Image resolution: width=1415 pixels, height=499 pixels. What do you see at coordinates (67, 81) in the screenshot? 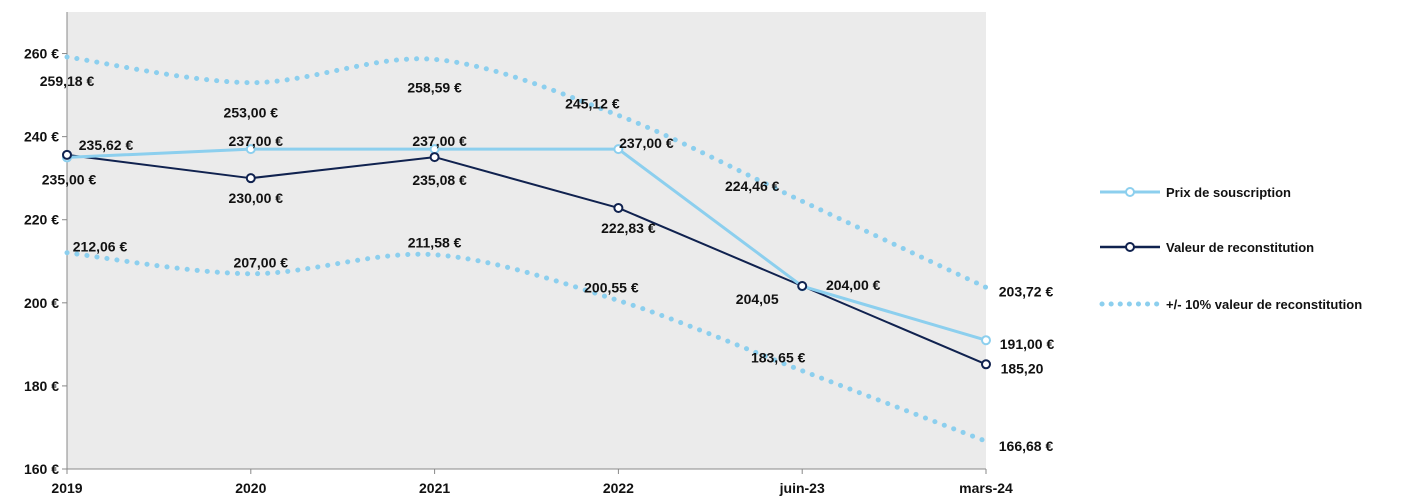
I see `data-label-plus10: 259,18 €` at bounding box center [67, 81].